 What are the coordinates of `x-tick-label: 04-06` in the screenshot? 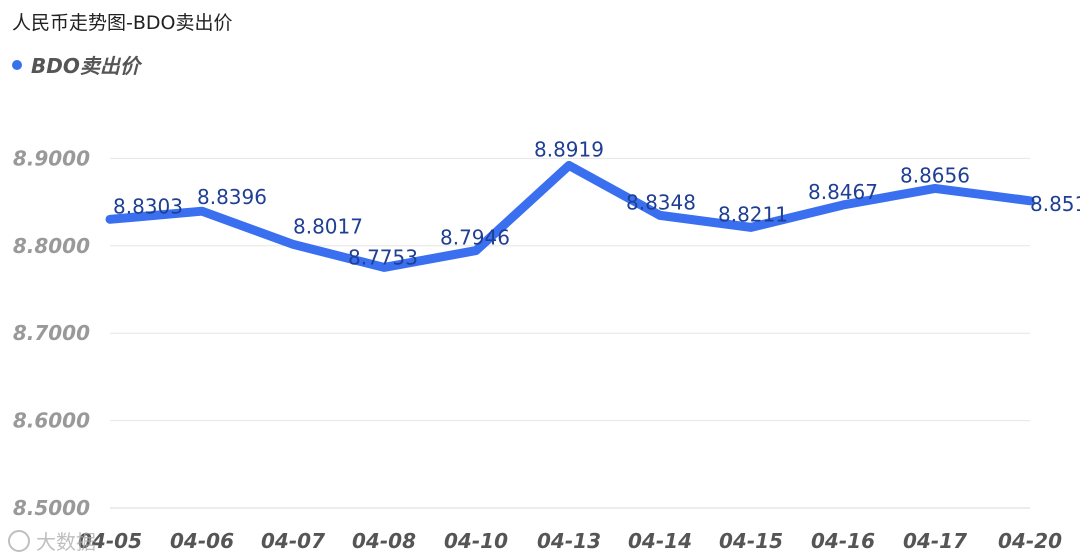 It's located at (202, 541).